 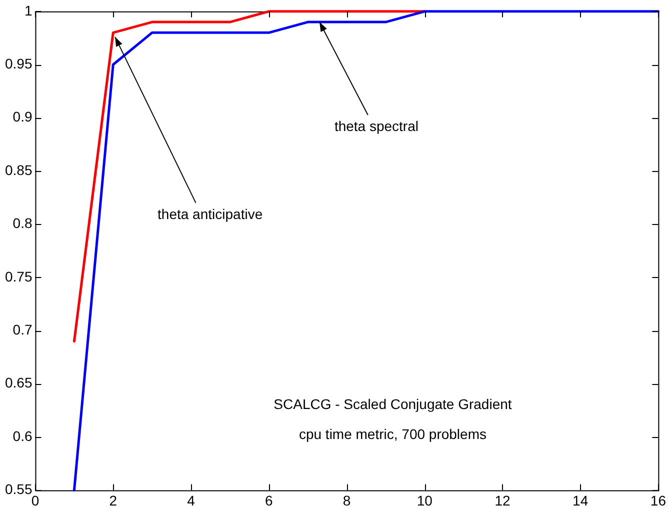 What do you see at coordinates (658, 500) in the screenshot?
I see `x-tick-label: 16` at bounding box center [658, 500].